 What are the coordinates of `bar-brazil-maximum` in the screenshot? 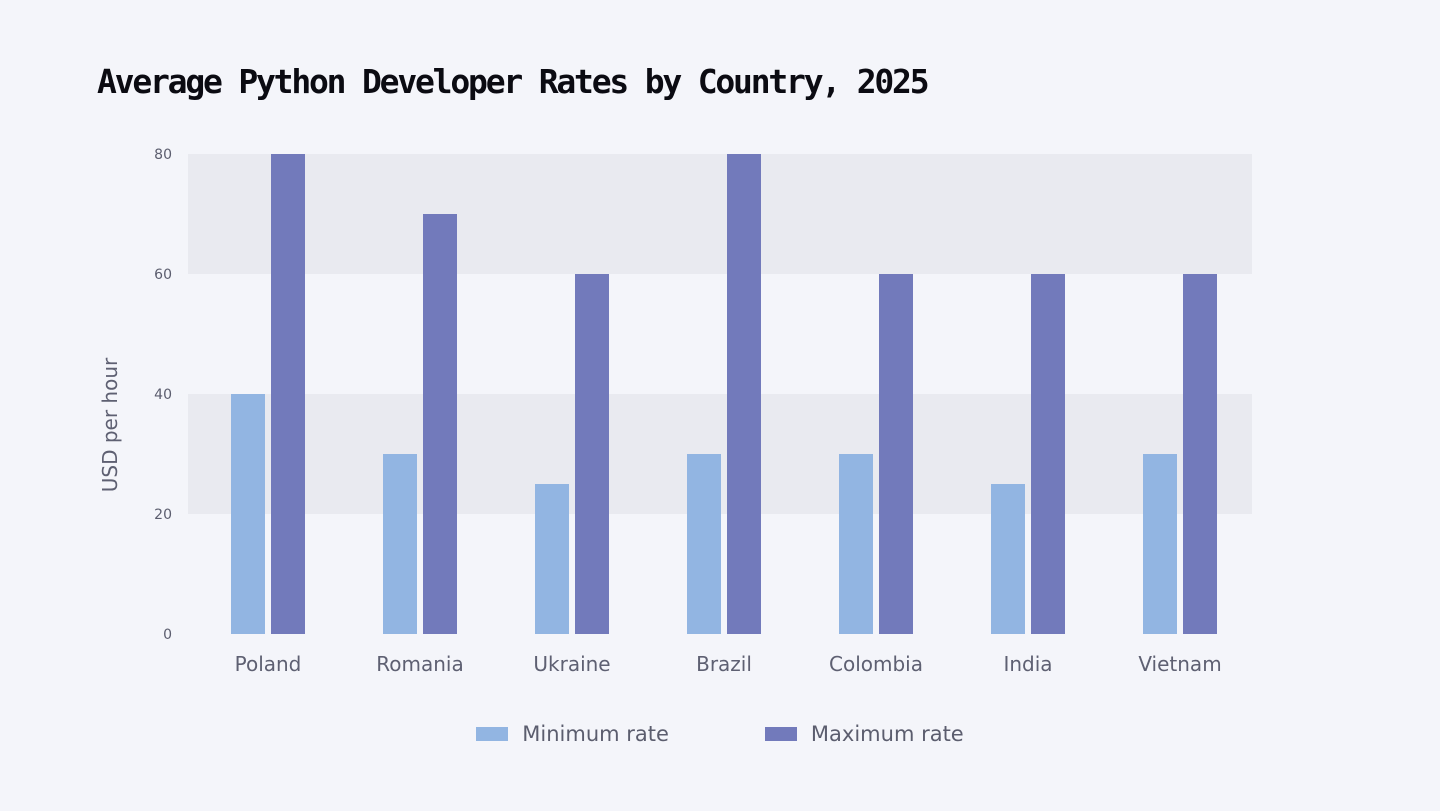 It's located at (744, 394).